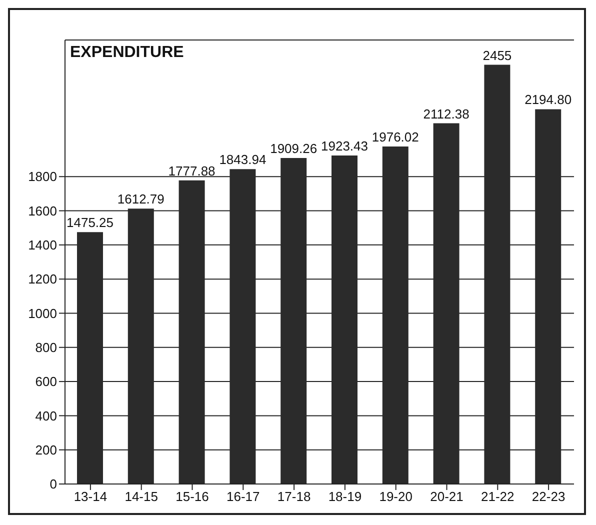 The width and height of the screenshot is (596, 525). Describe the element at coordinates (497, 496) in the screenshot. I see `x-tick-label: 21-22` at that location.